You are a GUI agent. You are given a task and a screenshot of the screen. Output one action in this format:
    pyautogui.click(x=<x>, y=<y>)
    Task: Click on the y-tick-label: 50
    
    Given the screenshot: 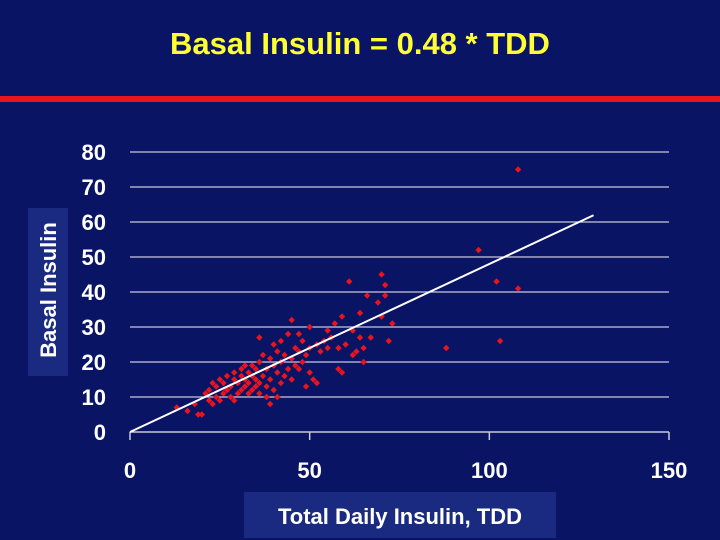 What is the action you would take?
    pyautogui.click(x=94, y=257)
    